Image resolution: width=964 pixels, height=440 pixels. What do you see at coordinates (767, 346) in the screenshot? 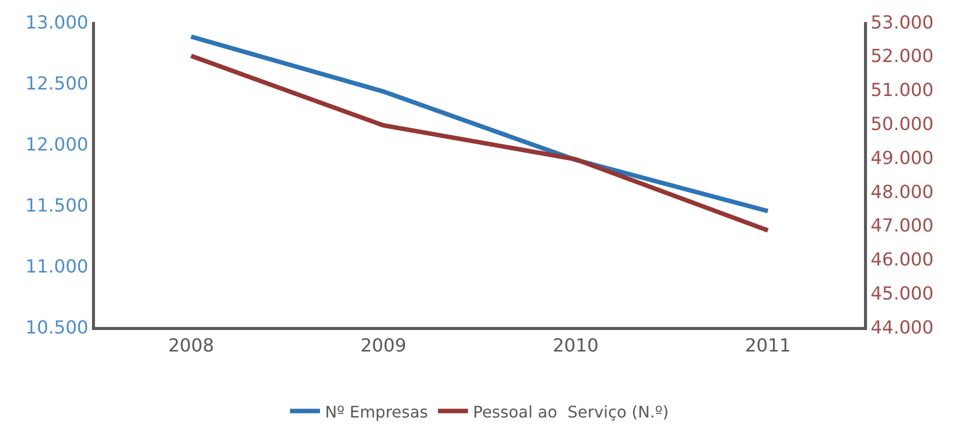
I see `x-tick-label: 2011` at bounding box center [767, 346].